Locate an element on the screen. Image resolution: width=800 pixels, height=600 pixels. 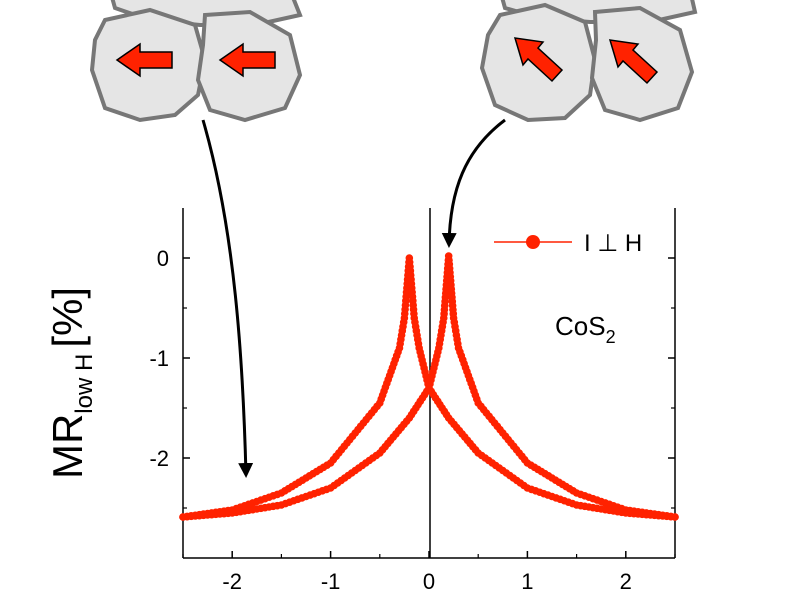
x-tick-label: 0 is located at coordinates (429, 581).